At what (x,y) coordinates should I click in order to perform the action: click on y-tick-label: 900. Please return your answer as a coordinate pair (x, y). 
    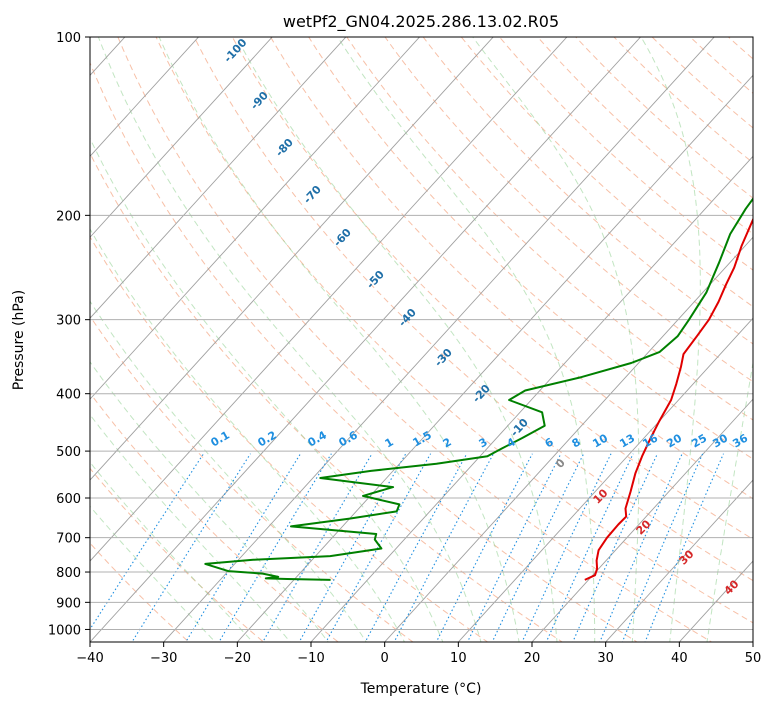
    Looking at the image, I should click on (68, 603).